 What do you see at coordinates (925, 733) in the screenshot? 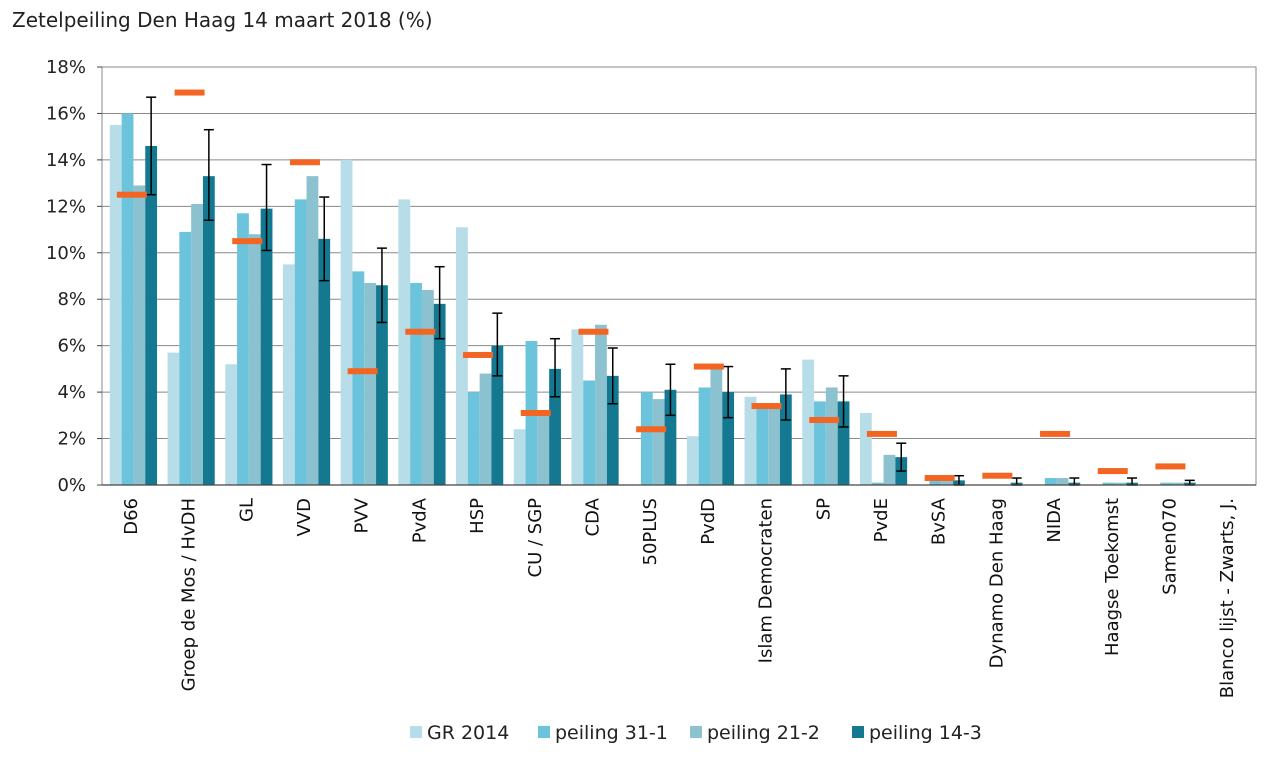
I see `legend-label: peiling 14-3` at bounding box center [925, 733].